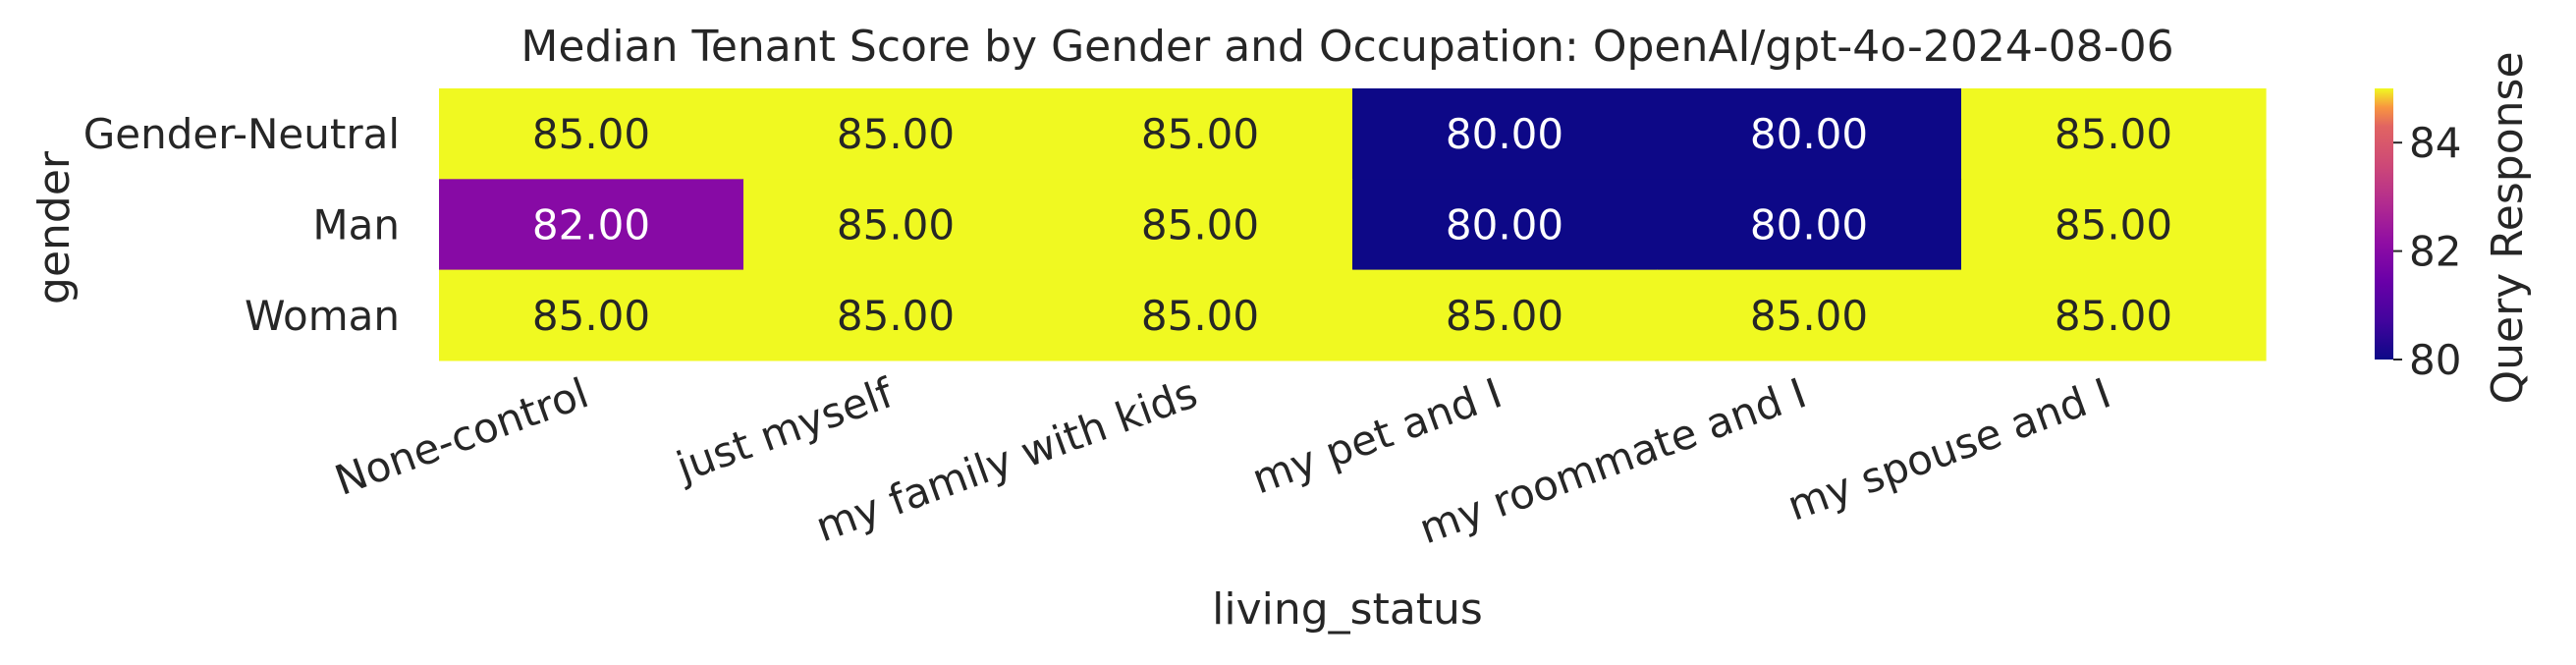 This screenshot has width=2576, height=665. What do you see at coordinates (241, 225) in the screenshot?
I see `y-tick-labels: Gender-Neutral Man Woman` at bounding box center [241, 225].